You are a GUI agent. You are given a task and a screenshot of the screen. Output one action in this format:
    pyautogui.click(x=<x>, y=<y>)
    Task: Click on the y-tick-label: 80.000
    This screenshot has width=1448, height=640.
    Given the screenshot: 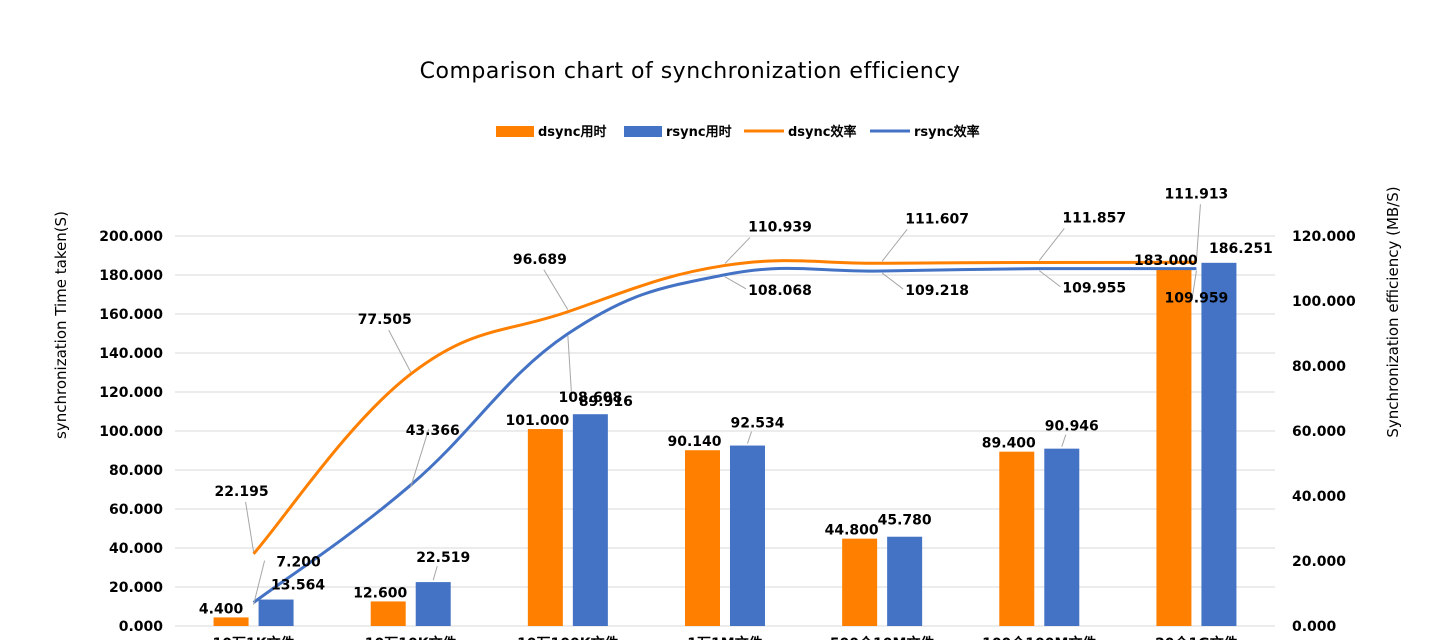 What is the action you would take?
    pyautogui.click(x=136, y=471)
    